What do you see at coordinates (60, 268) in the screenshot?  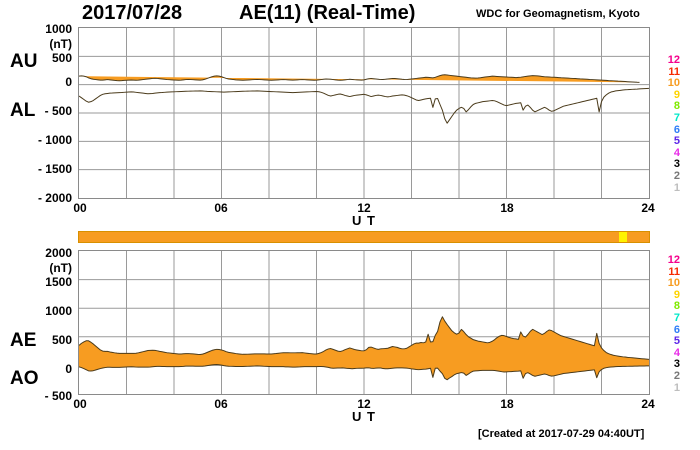 I see `bottom-unit-label: (nT)` at bounding box center [60, 268].